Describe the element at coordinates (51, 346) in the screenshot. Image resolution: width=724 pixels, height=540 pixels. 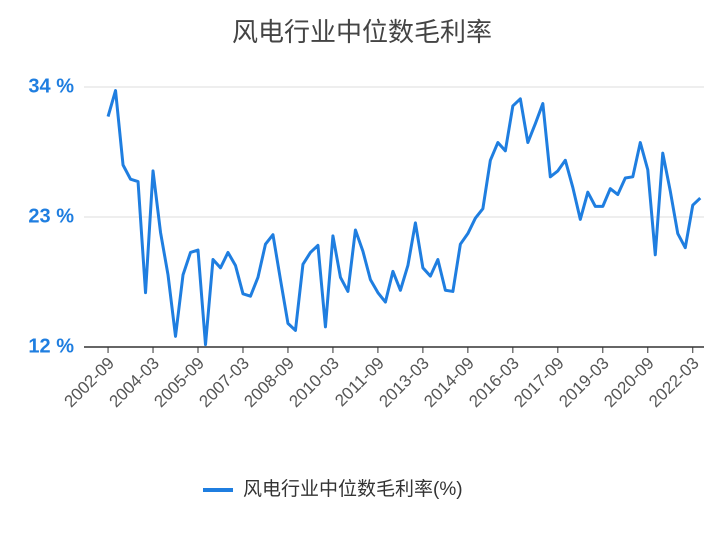
I see `y-tick-label: 12 %` at that location.